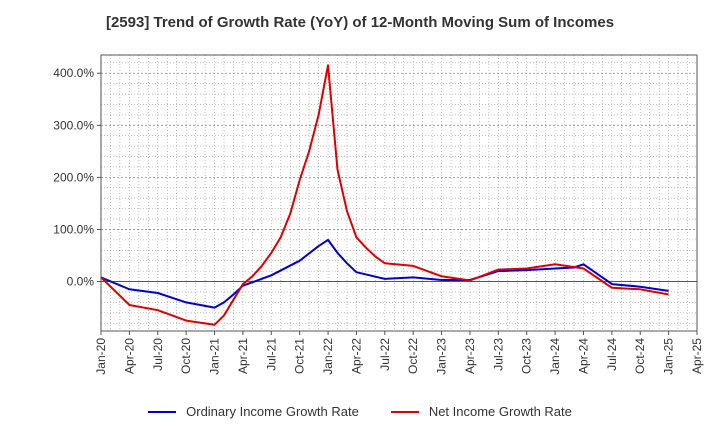 The image size is (720, 440). What do you see at coordinates (640, 356) in the screenshot?
I see `x-tick-label: Oct-24` at bounding box center [640, 356].